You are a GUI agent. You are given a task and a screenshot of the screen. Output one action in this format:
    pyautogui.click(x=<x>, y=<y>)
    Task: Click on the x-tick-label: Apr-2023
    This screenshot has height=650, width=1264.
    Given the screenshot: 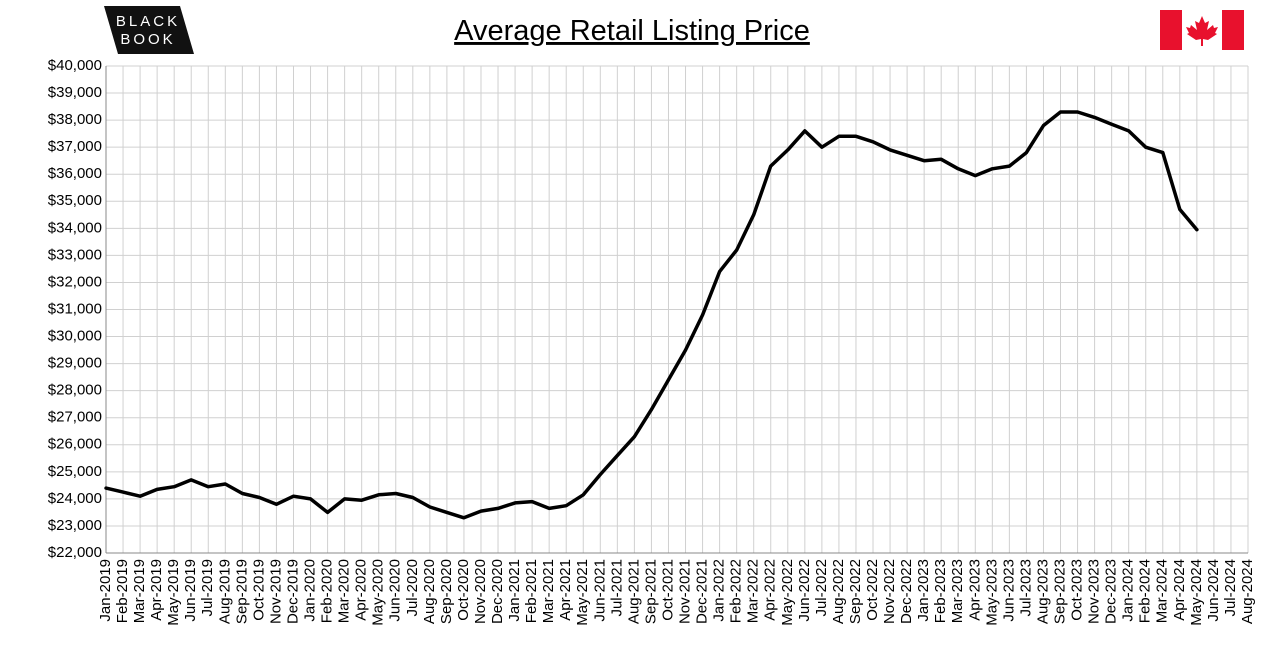 What is the action you would take?
    pyautogui.click(x=974, y=590)
    